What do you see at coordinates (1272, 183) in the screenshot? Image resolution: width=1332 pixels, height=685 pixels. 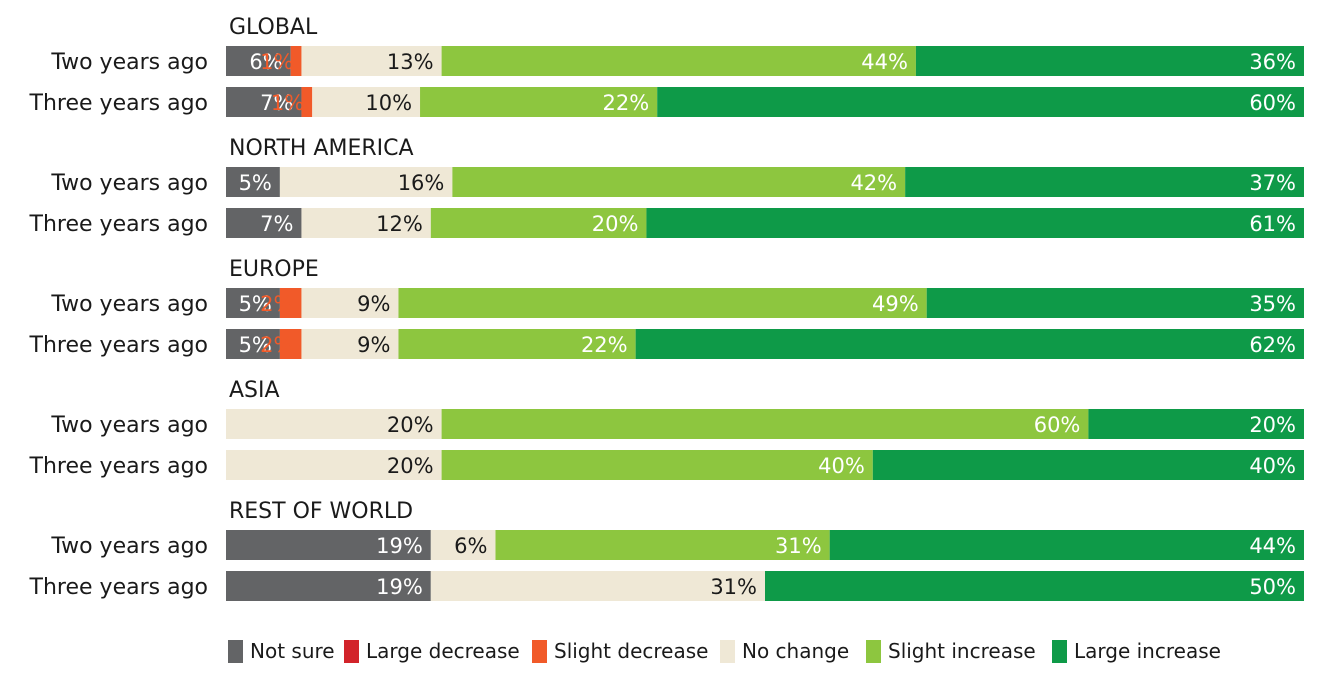 I see `data-label: 37%` at bounding box center [1272, 183].